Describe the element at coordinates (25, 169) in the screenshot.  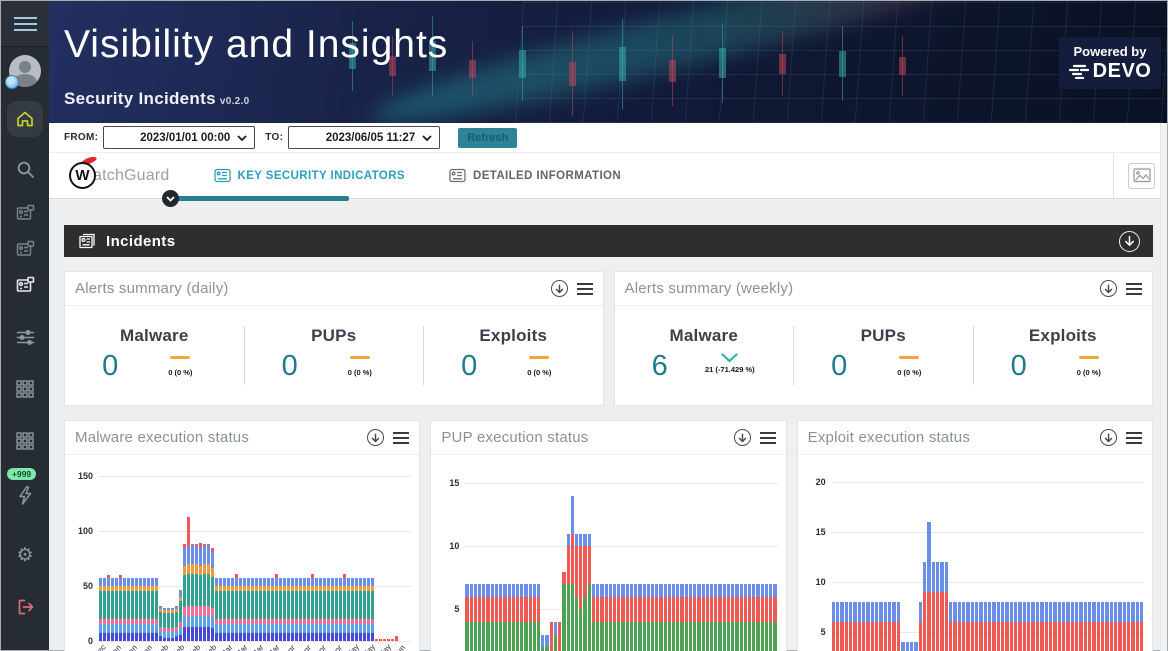
I see `sidebar-item-search` at that location.